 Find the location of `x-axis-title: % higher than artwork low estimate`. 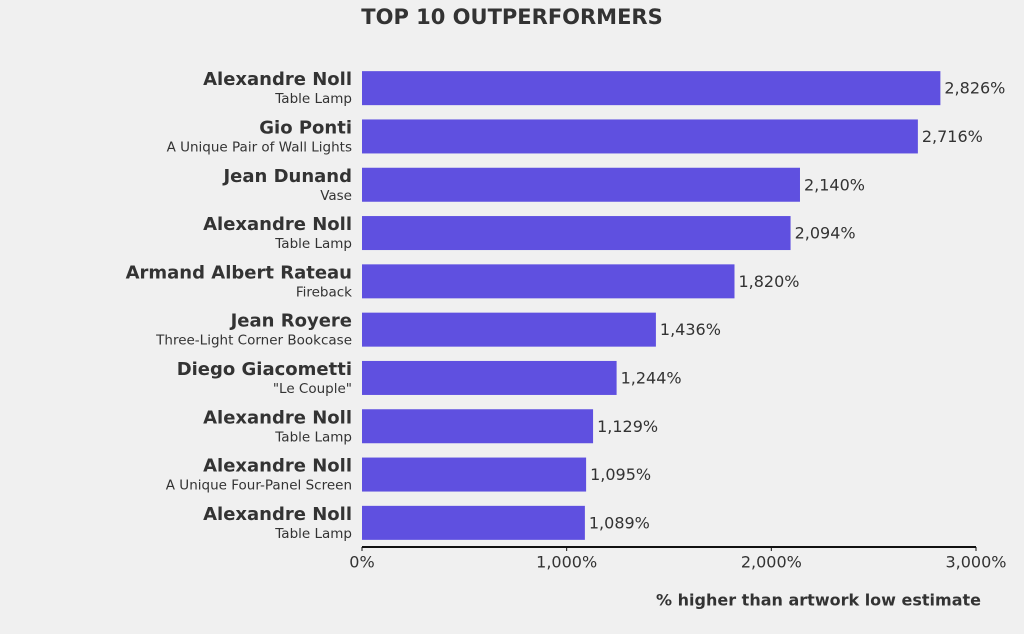

x-axis-title: % higher than artwork low estimate is located at coordinates (818, 600).